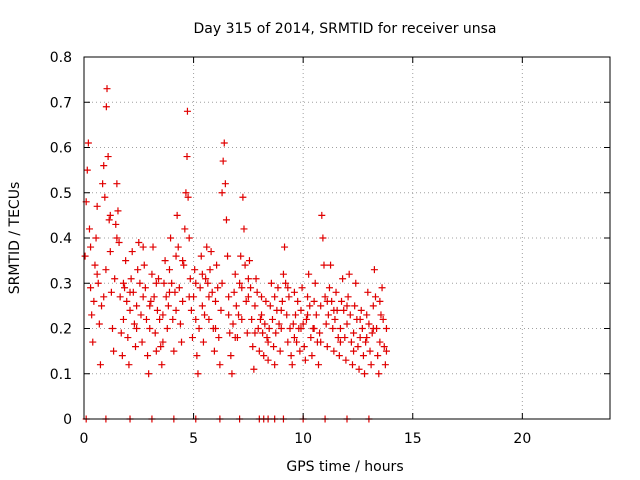  What do you see at coordinates (84, 439) in the screenshot?
I see `x-tick-label: 0` at bounding box center [84, 439].